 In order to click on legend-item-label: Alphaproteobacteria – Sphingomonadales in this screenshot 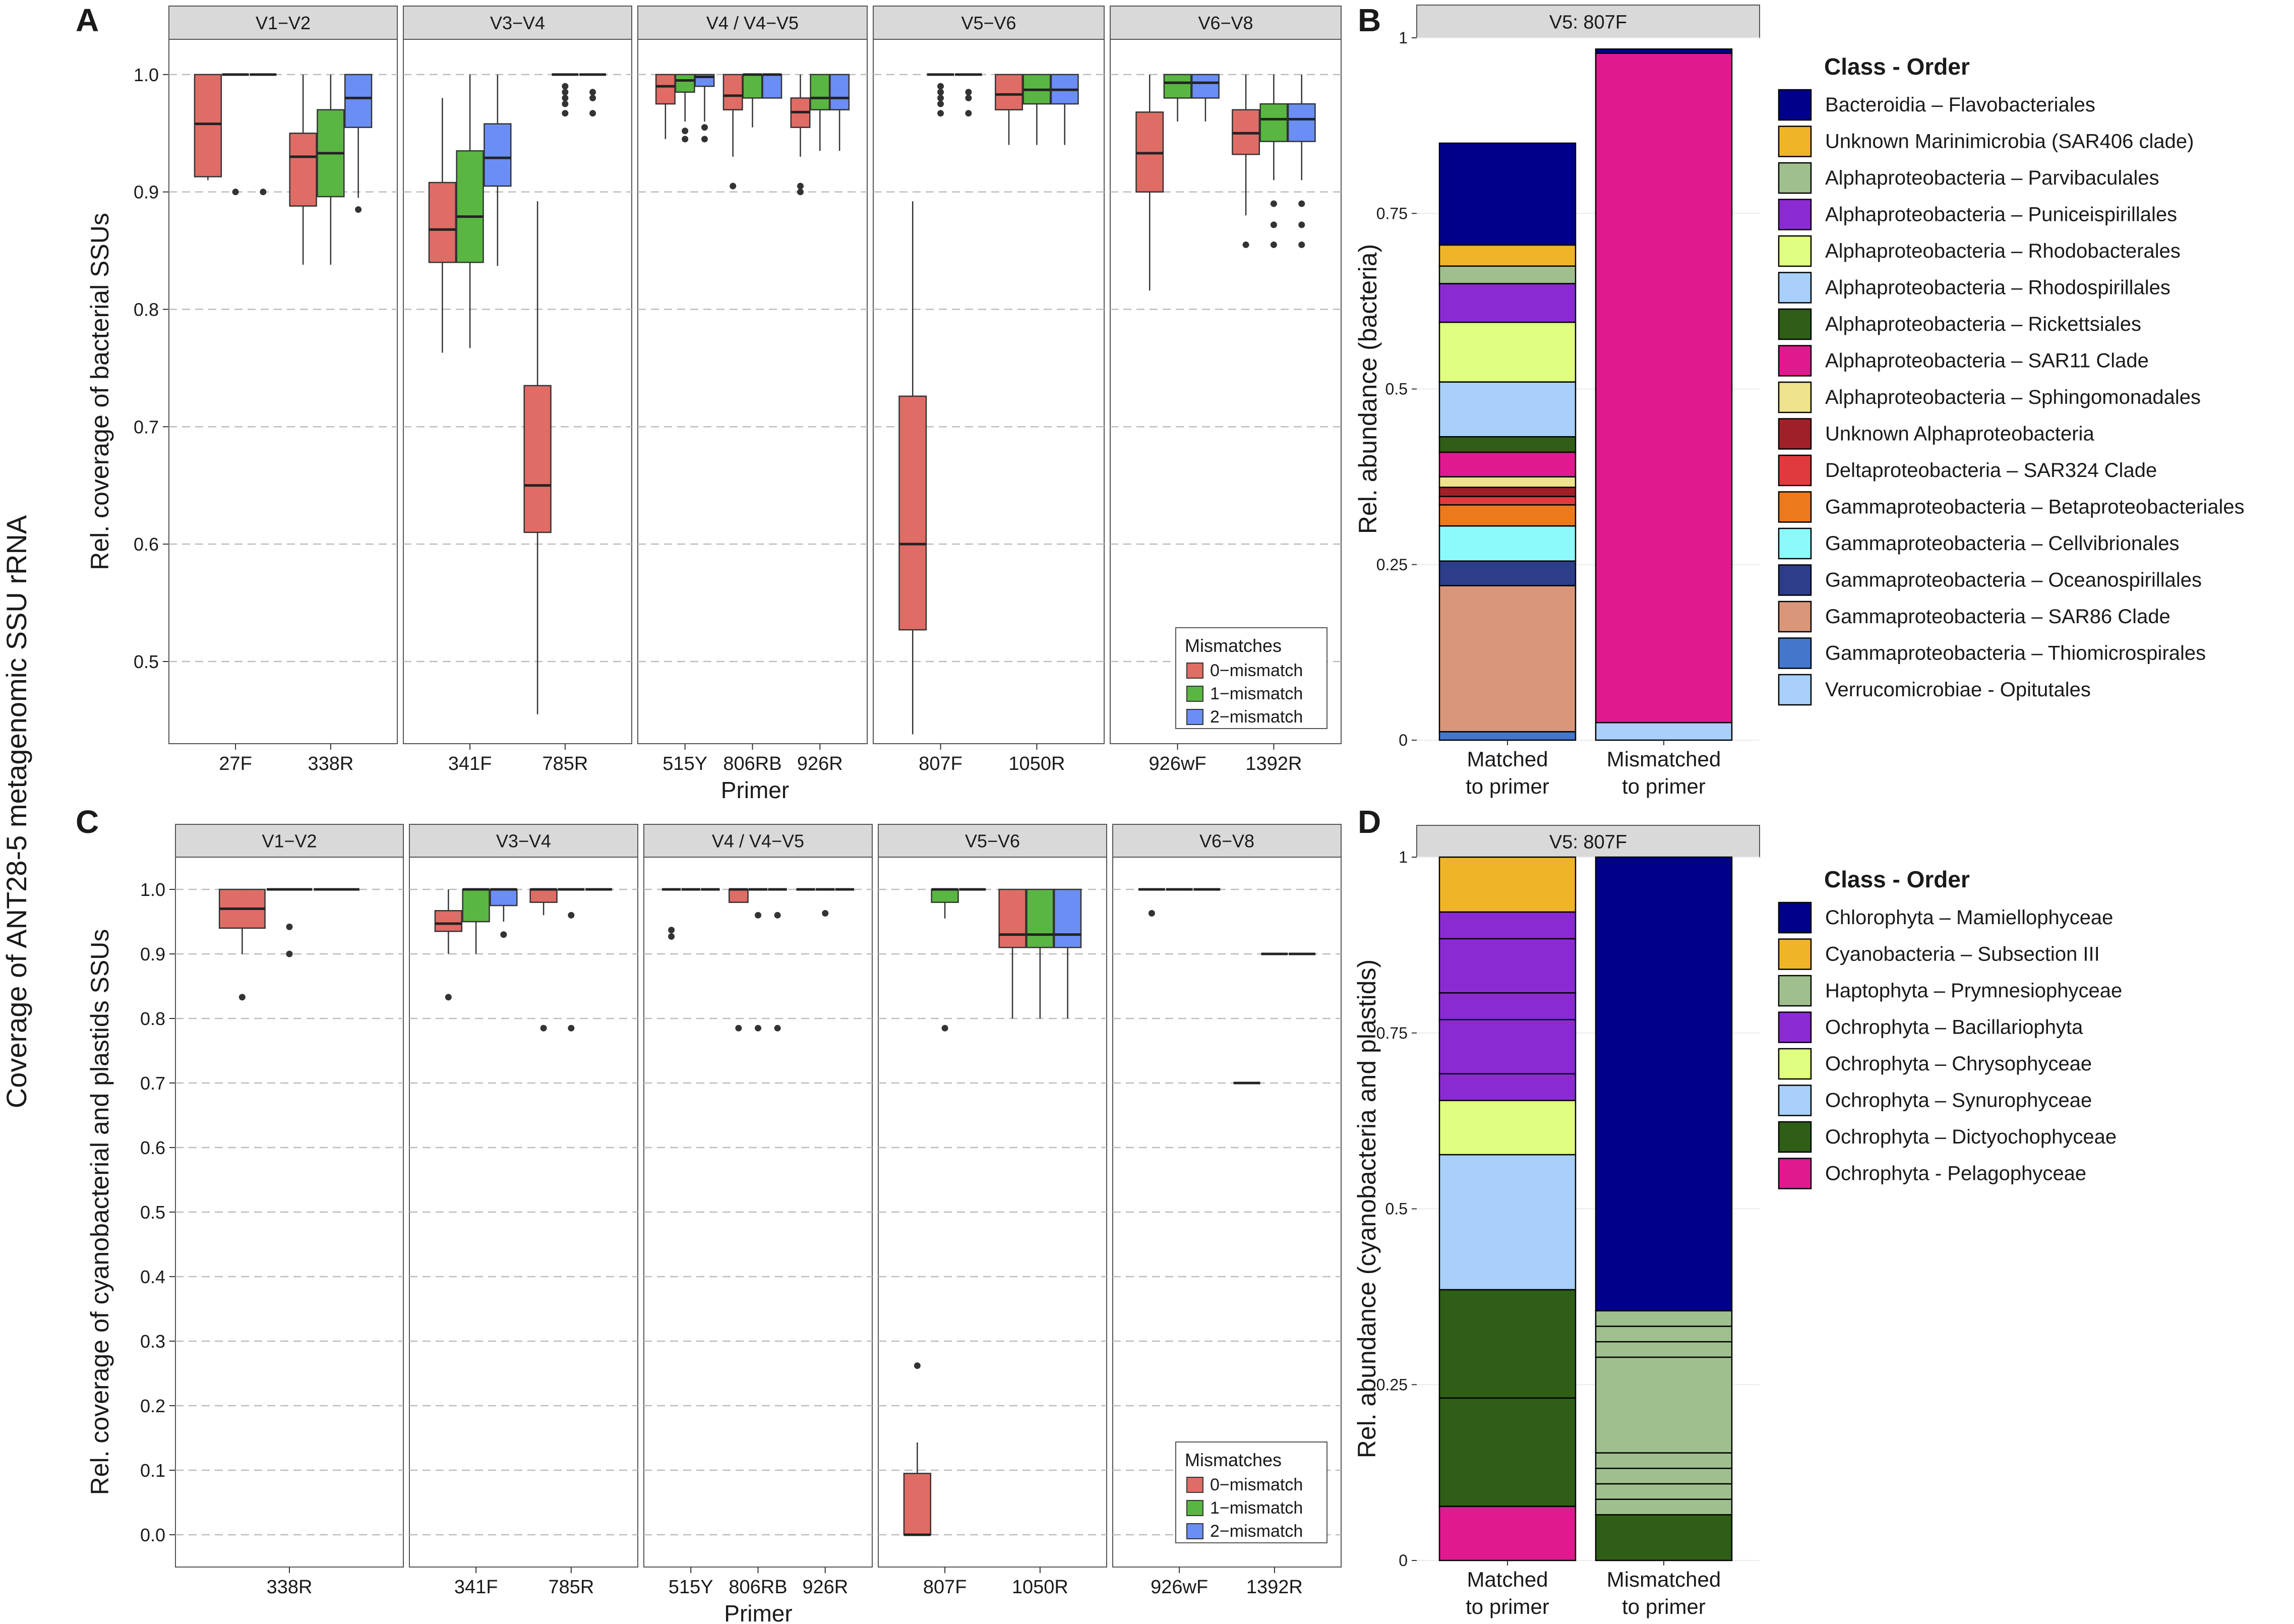, I will do `click(2013, 397)`.